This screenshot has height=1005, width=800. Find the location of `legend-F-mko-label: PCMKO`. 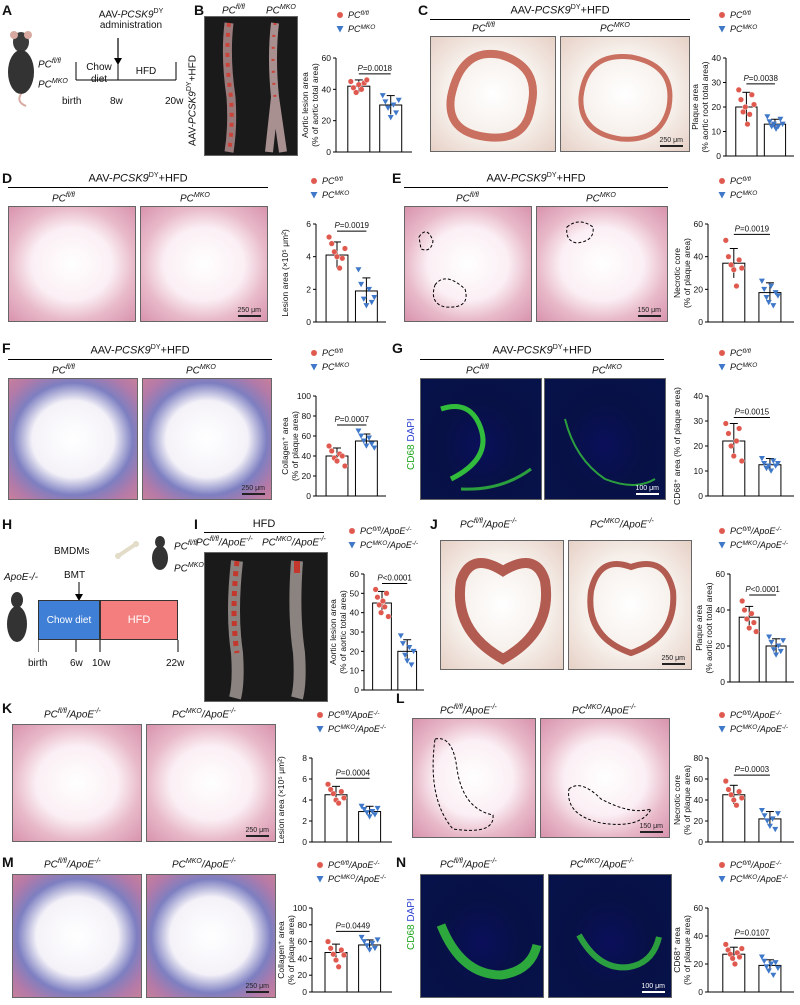

legend-F-mko-label: PCMKO is located at coordinates (335, 367).